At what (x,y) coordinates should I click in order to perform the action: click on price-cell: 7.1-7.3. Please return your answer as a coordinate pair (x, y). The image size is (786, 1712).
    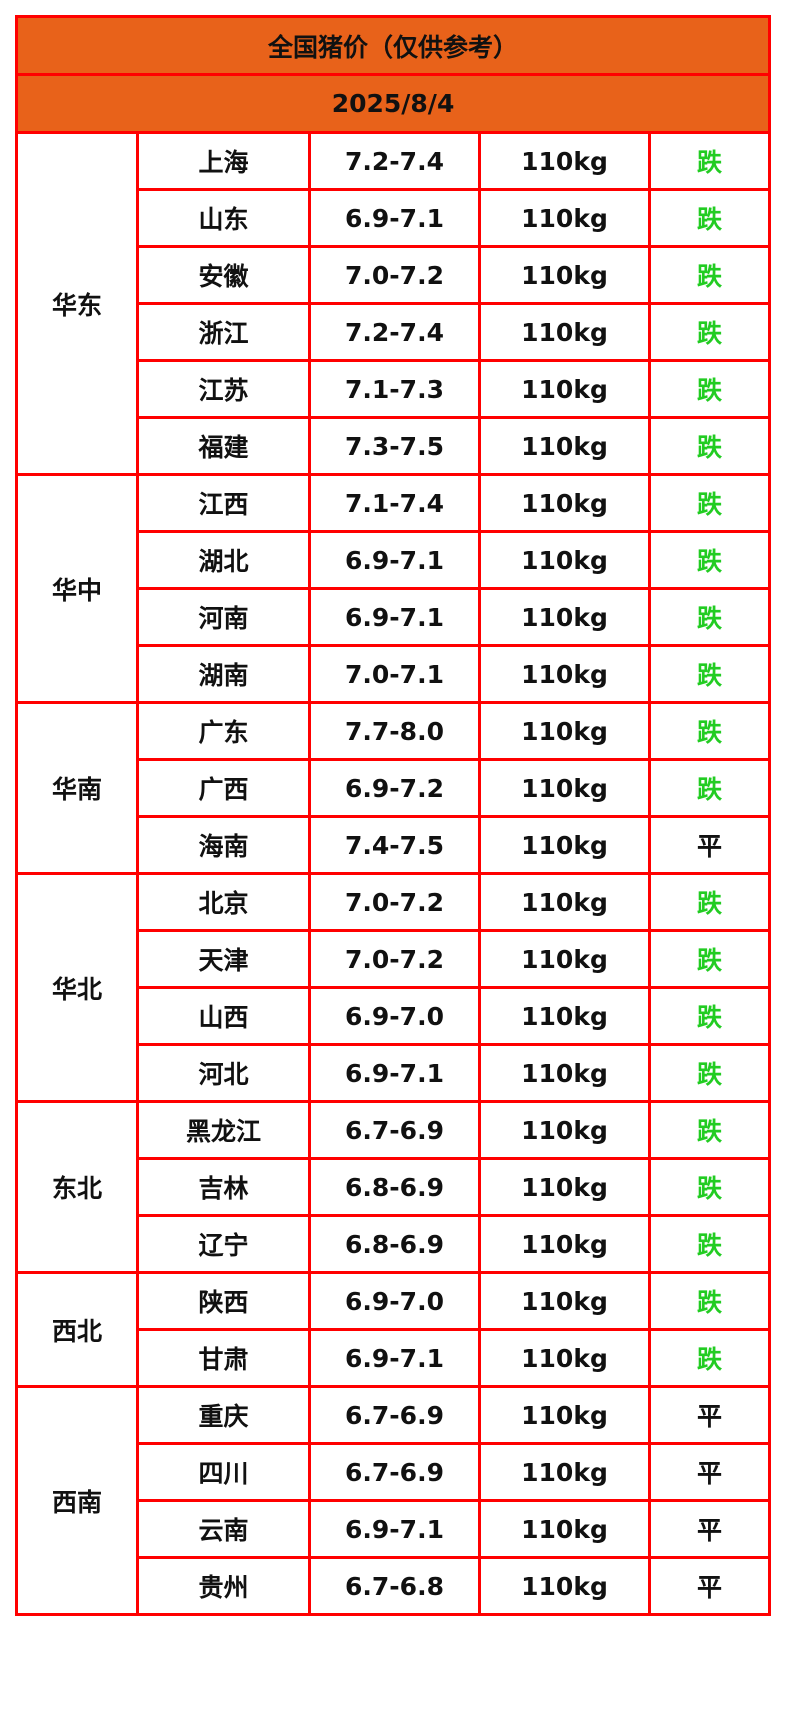
    Looking at the image, I should click on (394, 389).